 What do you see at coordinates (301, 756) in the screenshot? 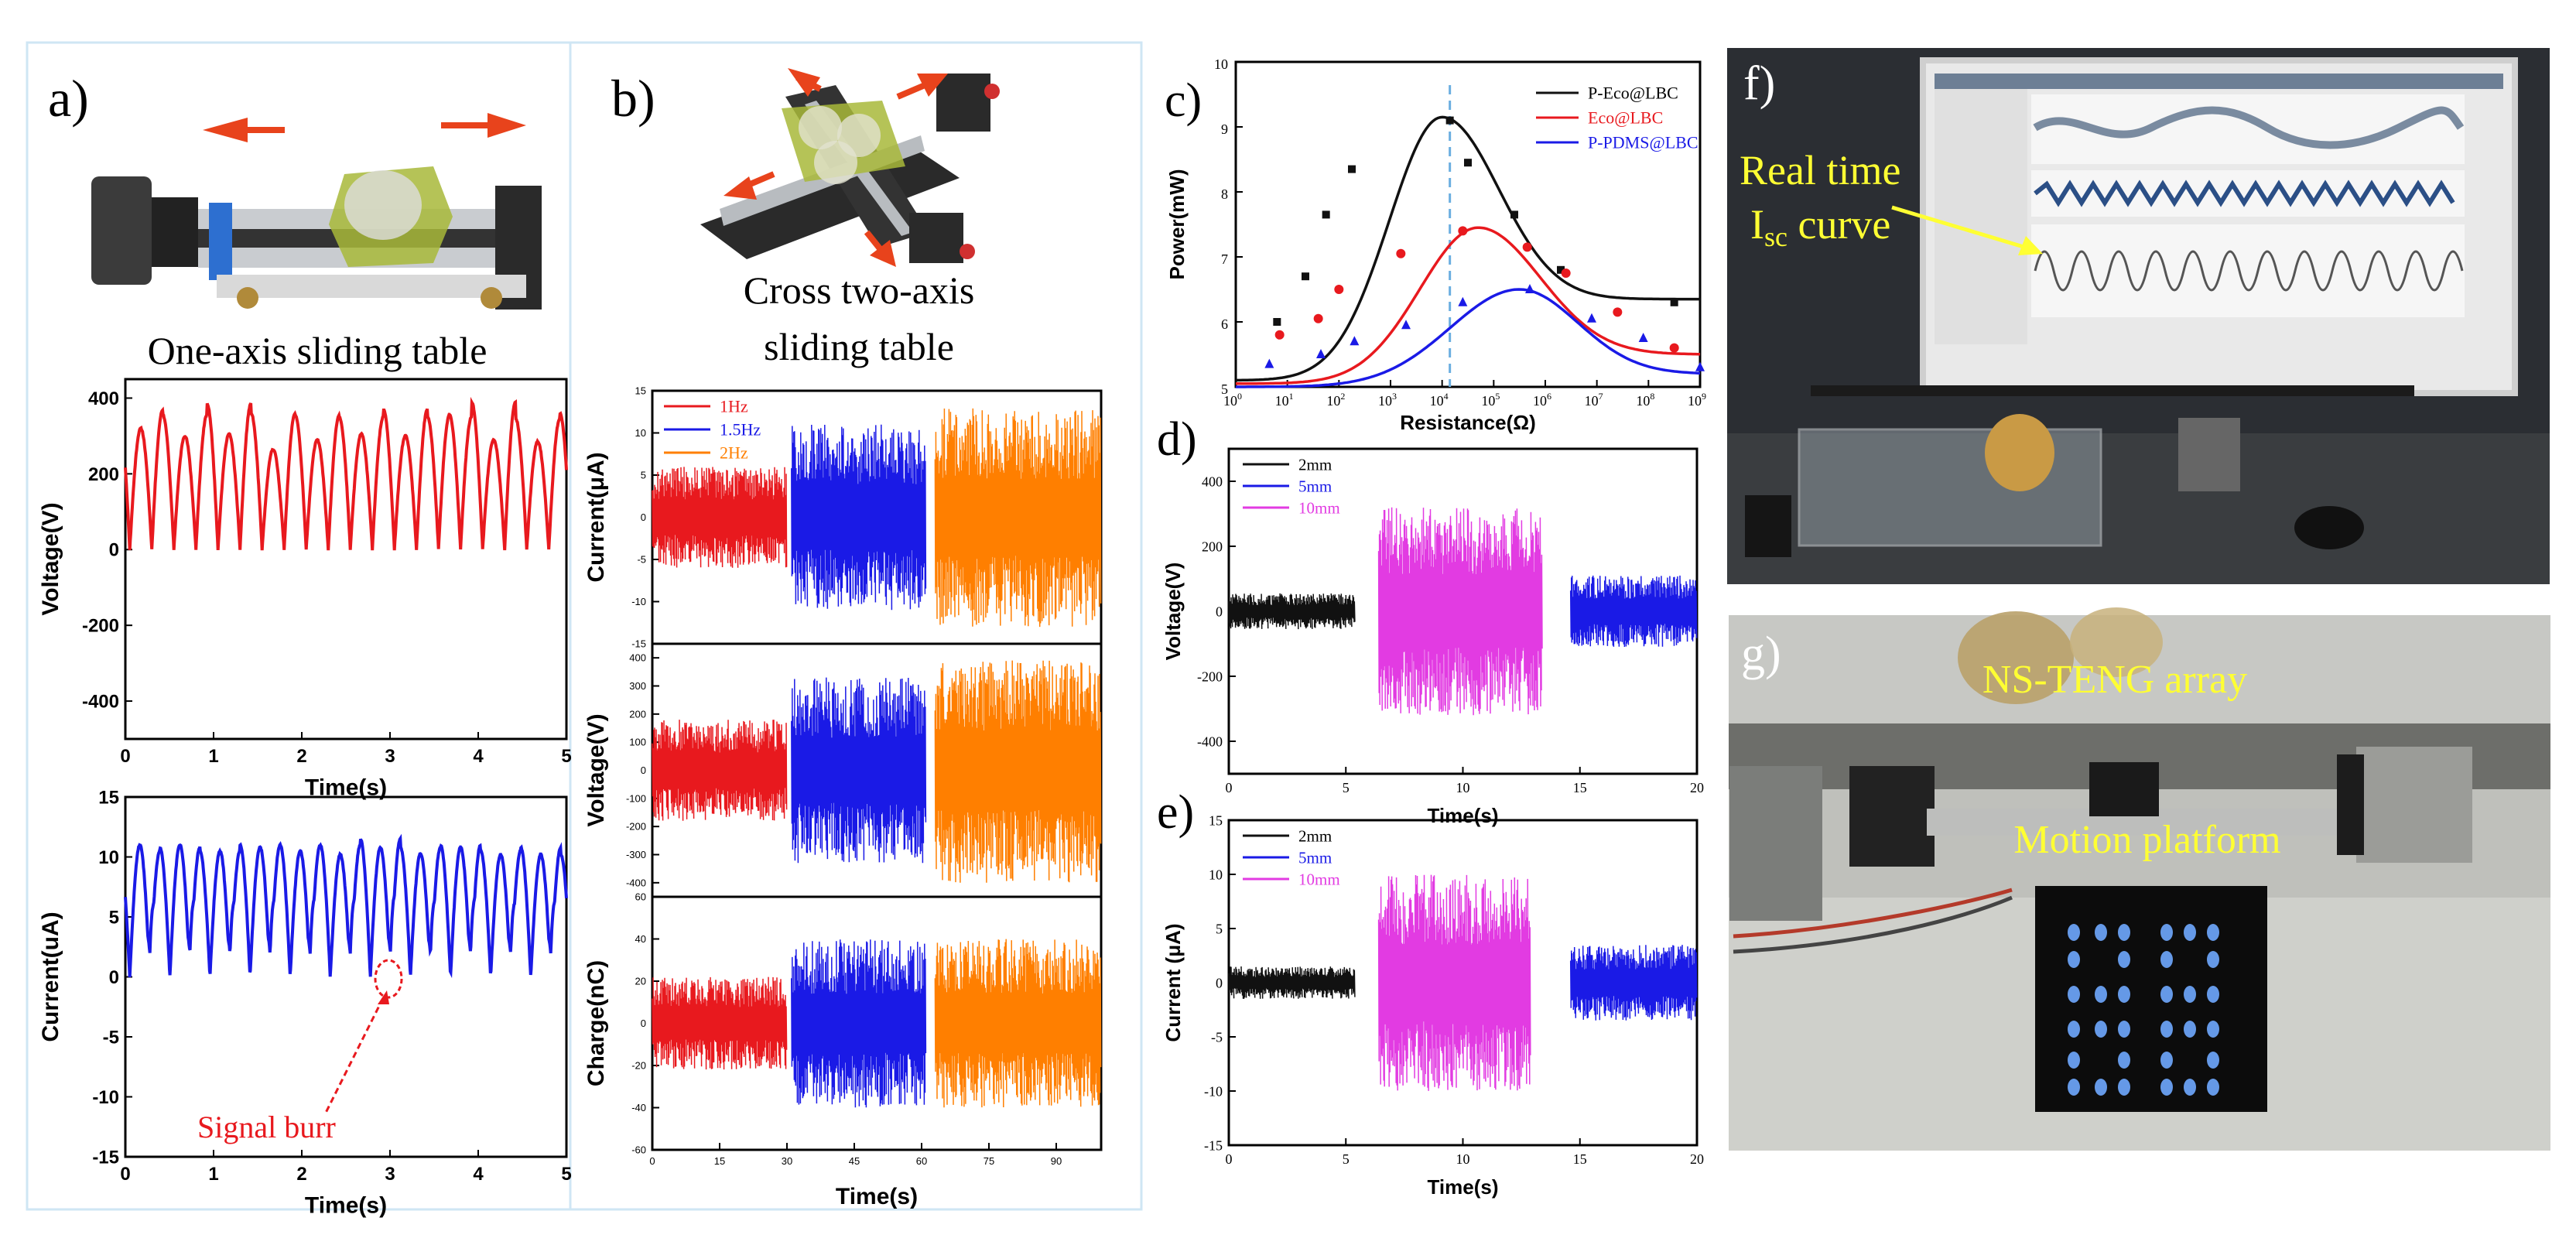
I see `x-tick-label: 2` at bounding box center [301, 756].